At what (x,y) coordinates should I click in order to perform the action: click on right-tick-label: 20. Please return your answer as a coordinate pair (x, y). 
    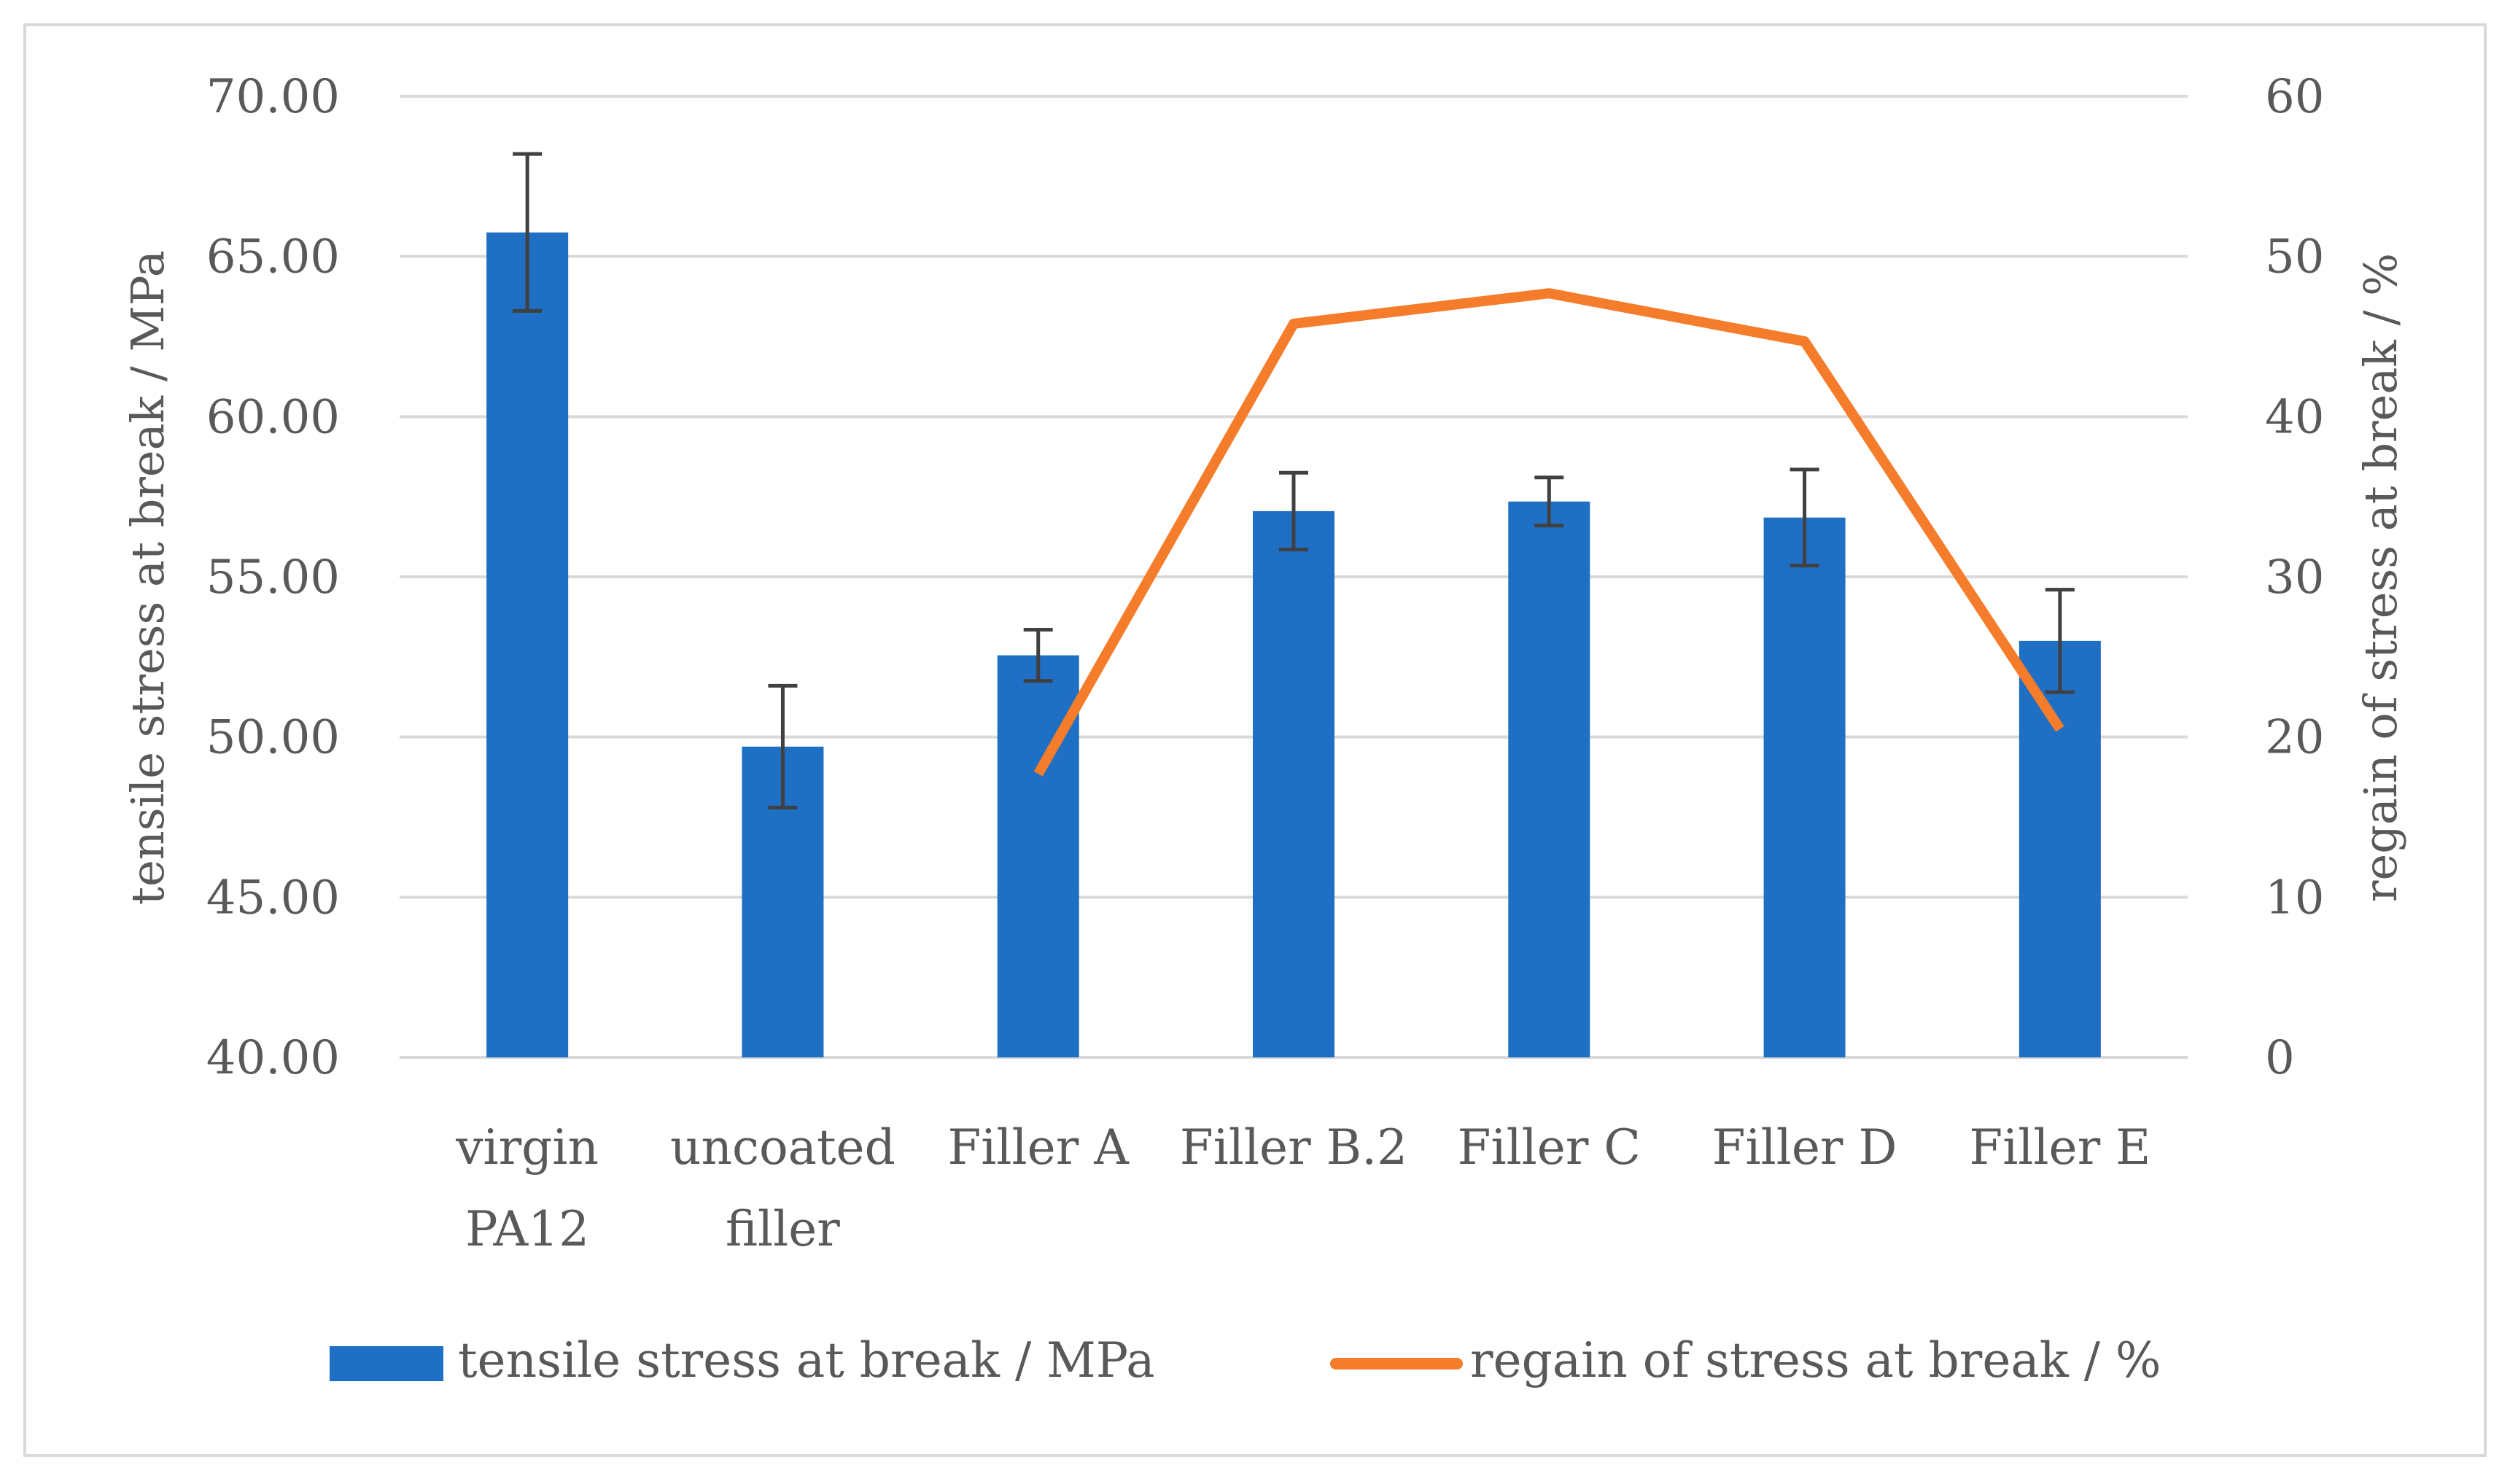
    Looking at the image, I should click on (2294, 738).